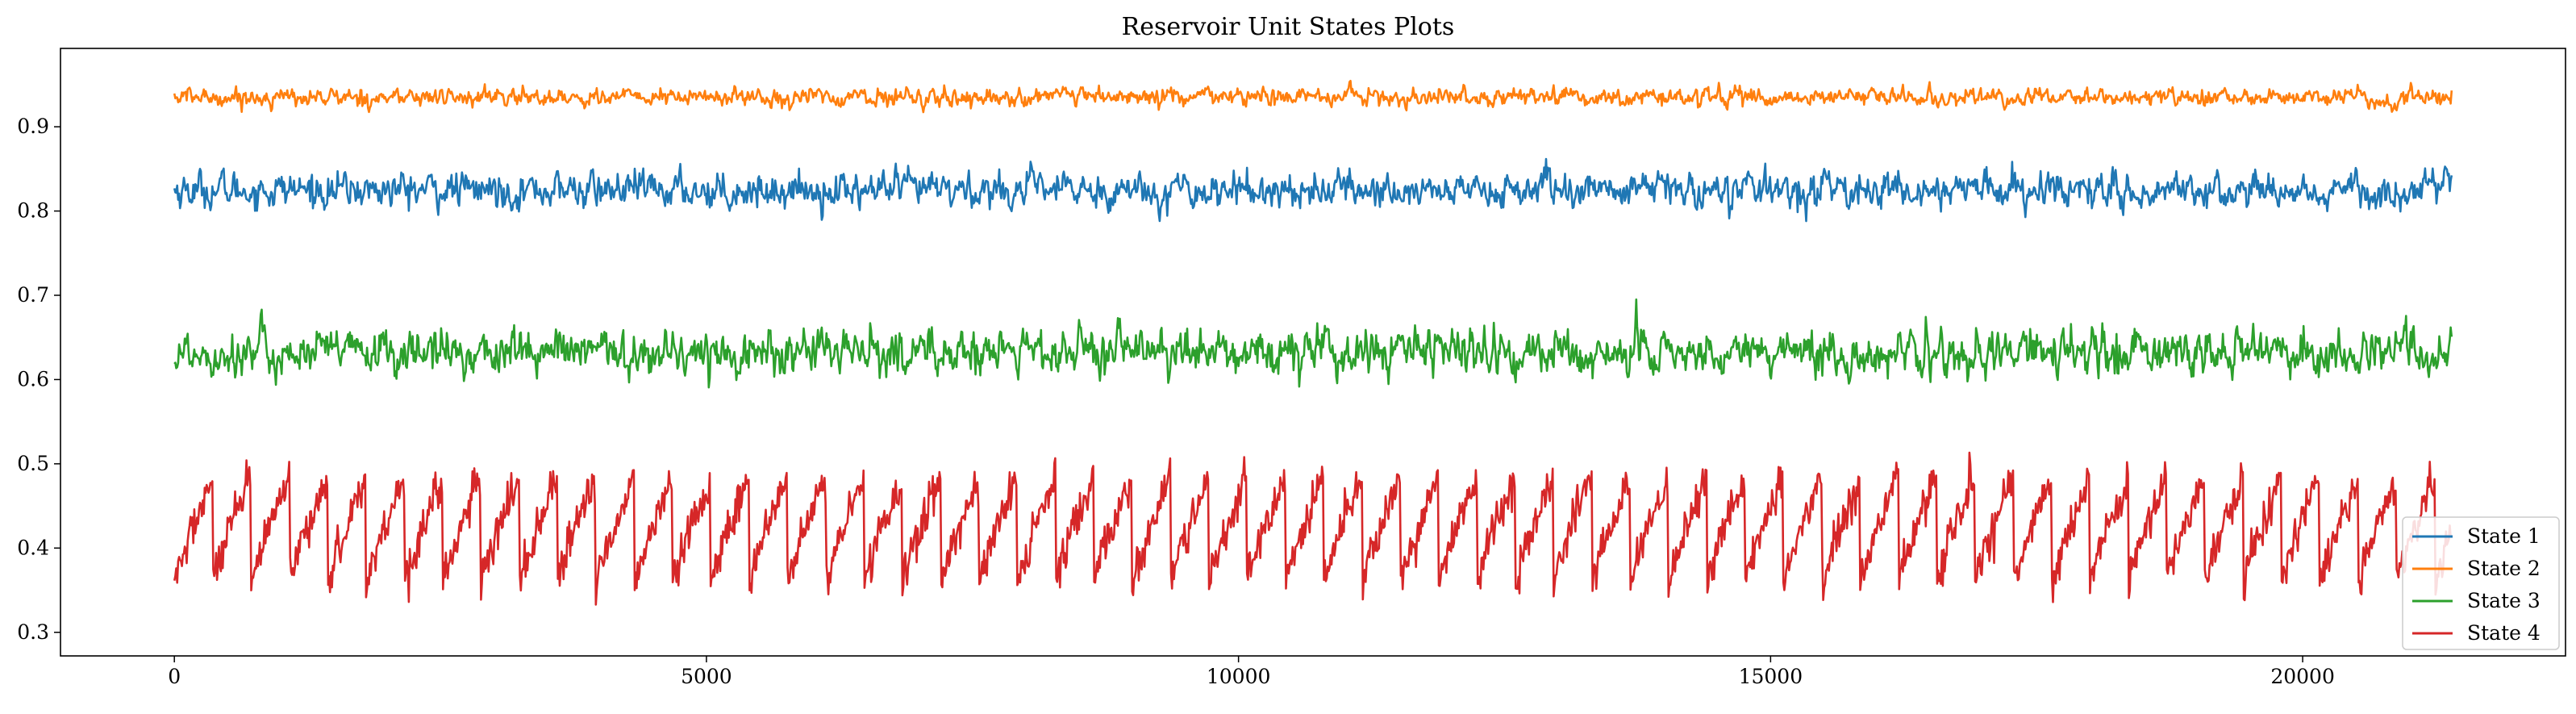 The height and width of the screenshot is (714, 2576). I want to click on x-tick-label-0: 0, so click(174, 676).